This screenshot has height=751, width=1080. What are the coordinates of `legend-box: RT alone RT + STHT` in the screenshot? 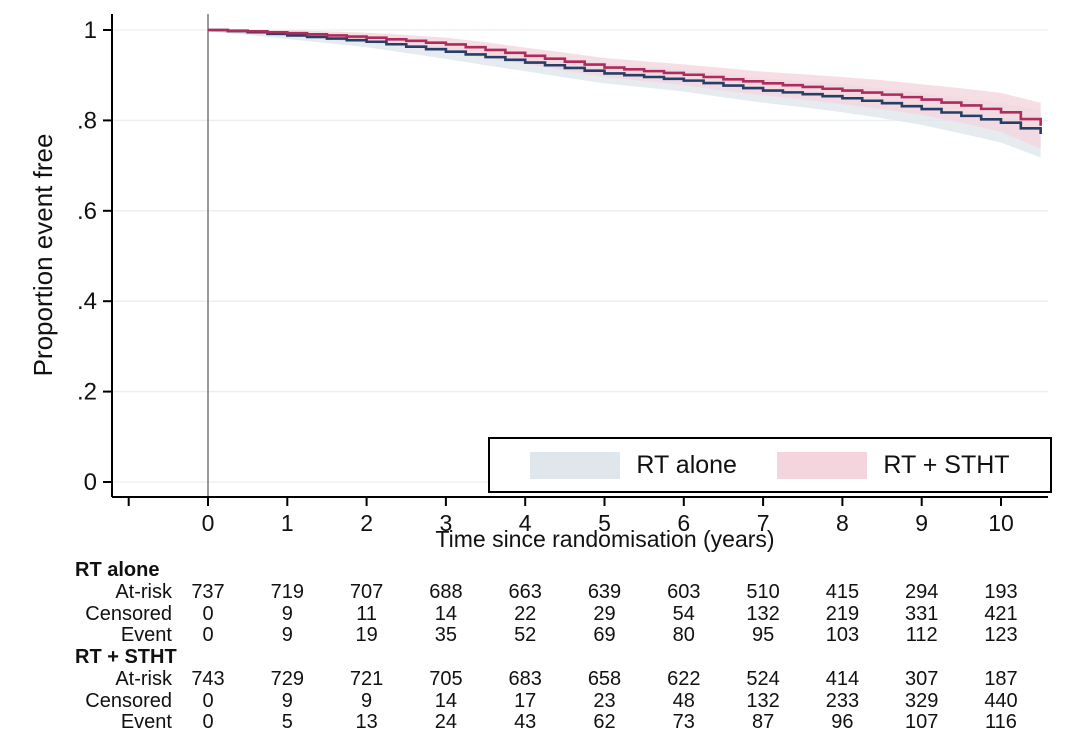 It's located at (770, 465).